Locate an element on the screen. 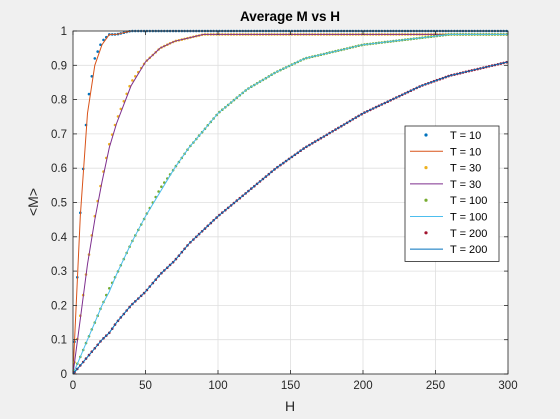  y-tick-label: 0.4 is located at coordinates (59, 238).